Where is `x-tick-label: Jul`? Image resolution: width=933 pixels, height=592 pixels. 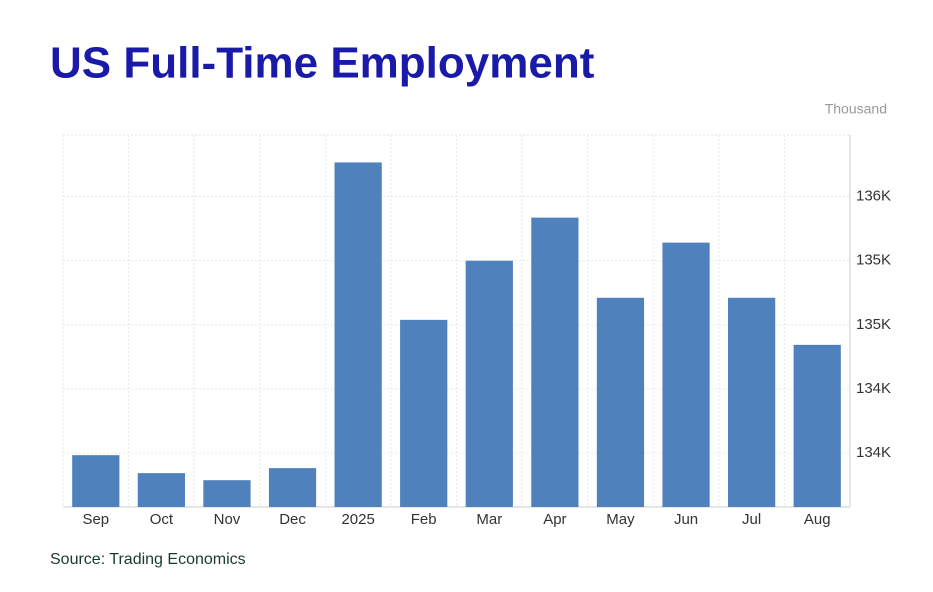 x-tick-label: Jul is located at coordinates (751, 519).